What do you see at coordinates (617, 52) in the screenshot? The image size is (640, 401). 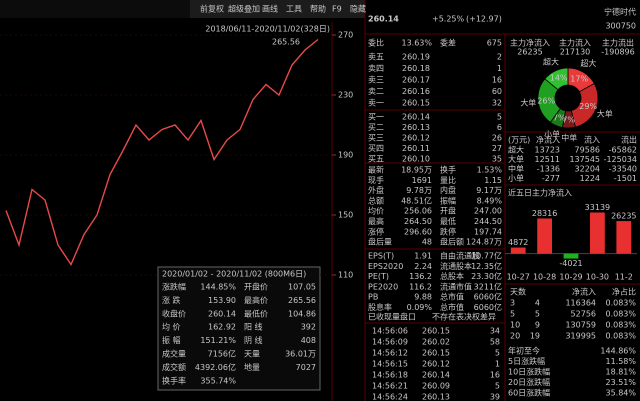 I see `flow-value: -190896` at bounding box center [617, 52].